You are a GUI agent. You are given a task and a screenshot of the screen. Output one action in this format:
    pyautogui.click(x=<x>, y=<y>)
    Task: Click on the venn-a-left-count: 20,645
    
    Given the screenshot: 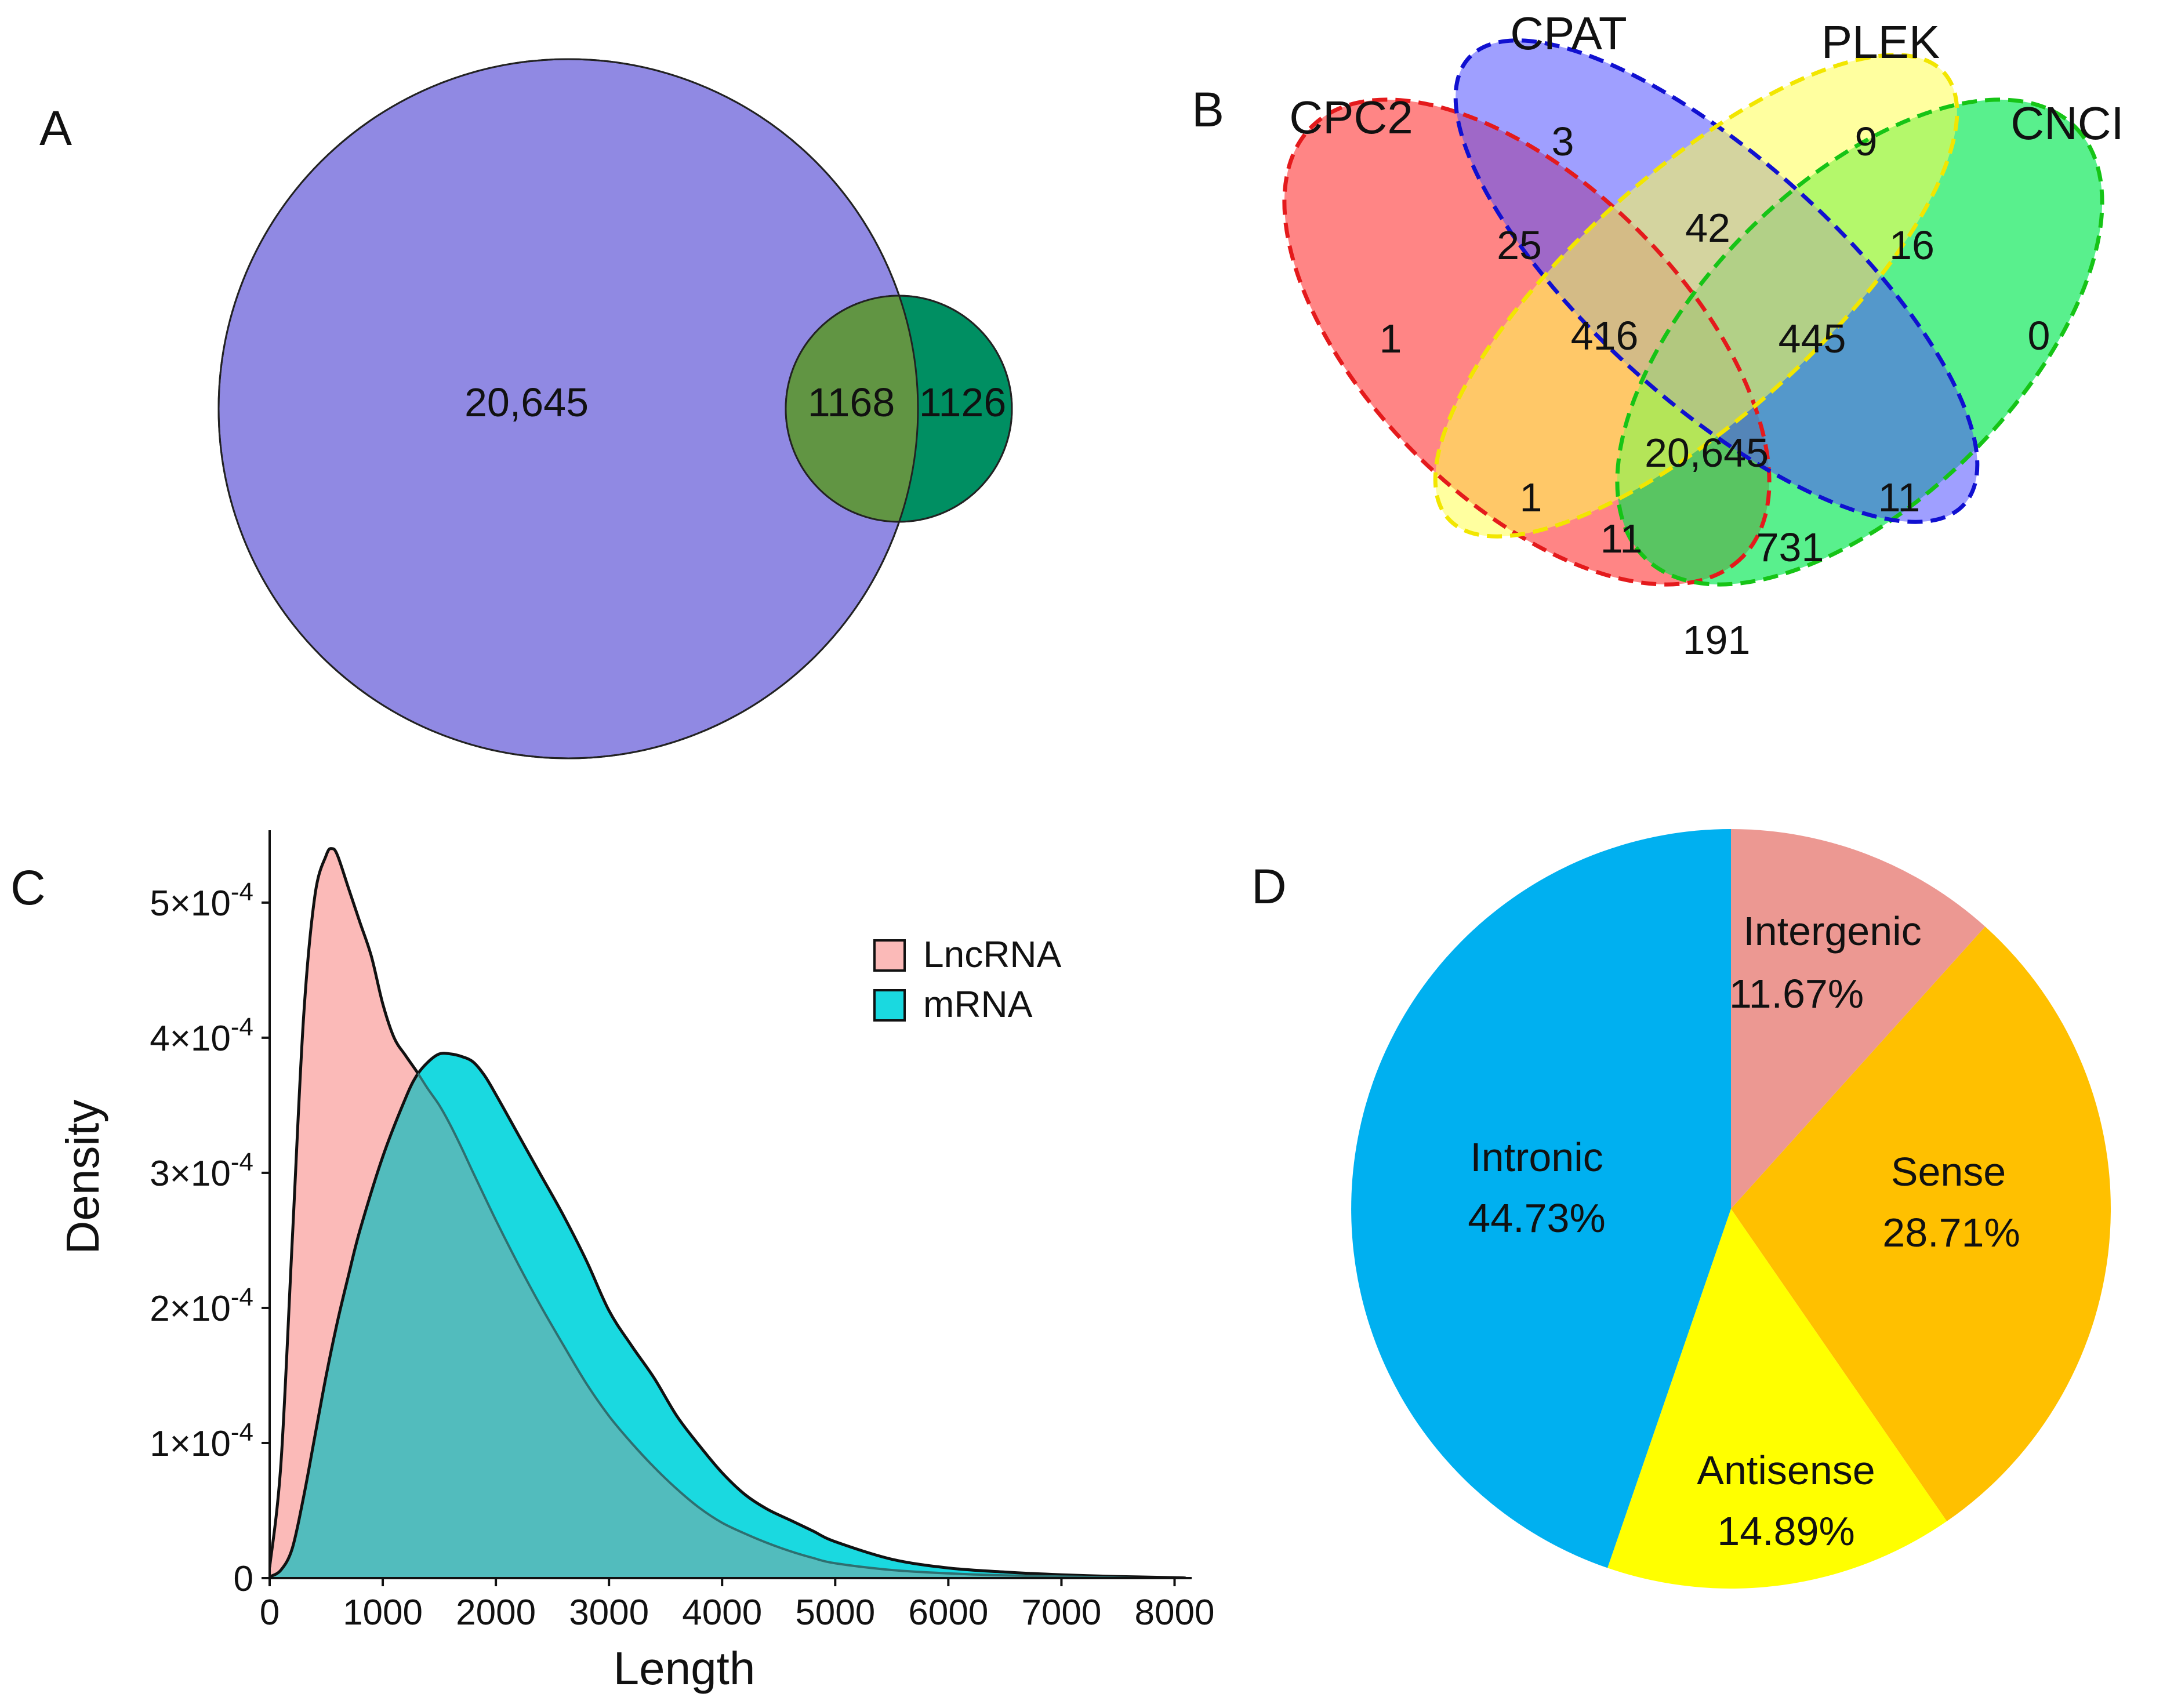 What is the action you would take?
    pyautogui.click(x=526, y=402)
    